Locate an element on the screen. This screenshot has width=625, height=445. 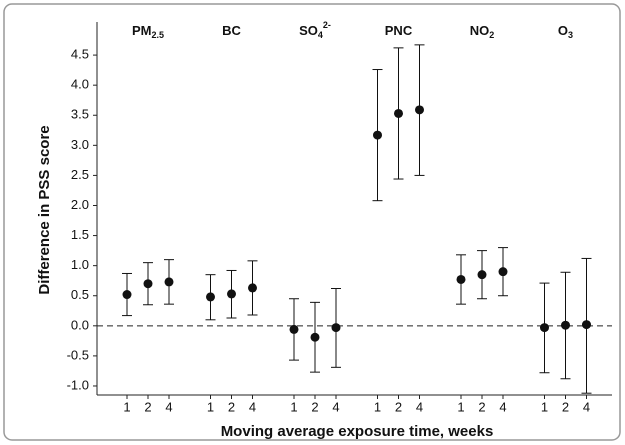
group-label-sub: 2 is located at coordinates (491, 35).